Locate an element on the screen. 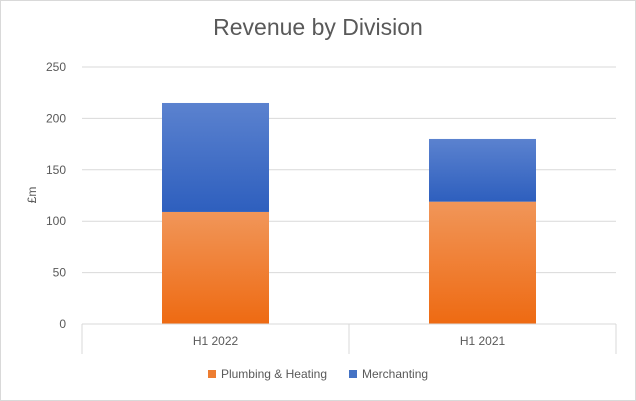  y-tick-label: 50 is located at coordinates (60, 273).